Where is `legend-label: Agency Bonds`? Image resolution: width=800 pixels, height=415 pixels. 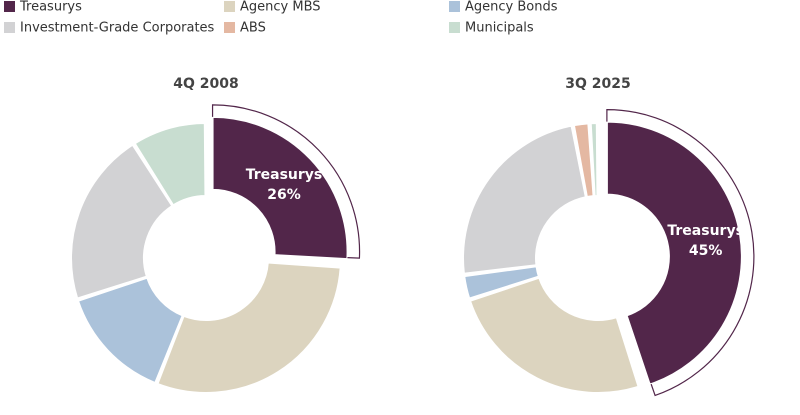
legend-label: Agency Bonds is located at coordinates (511, 7).